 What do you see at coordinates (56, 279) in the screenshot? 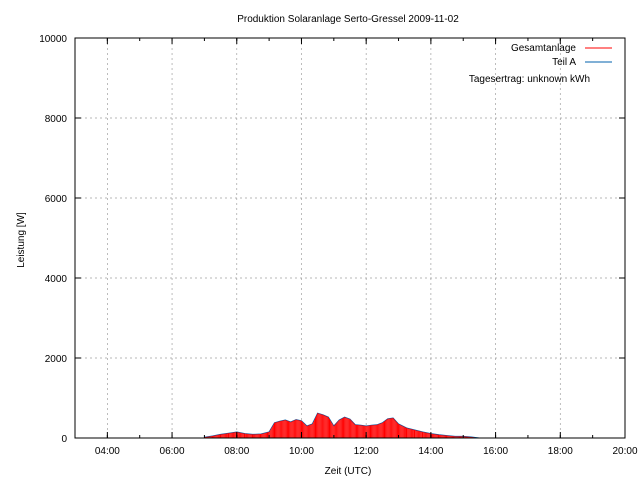
I see `y-tick-label: 4000` at bounding box center [56, 279].